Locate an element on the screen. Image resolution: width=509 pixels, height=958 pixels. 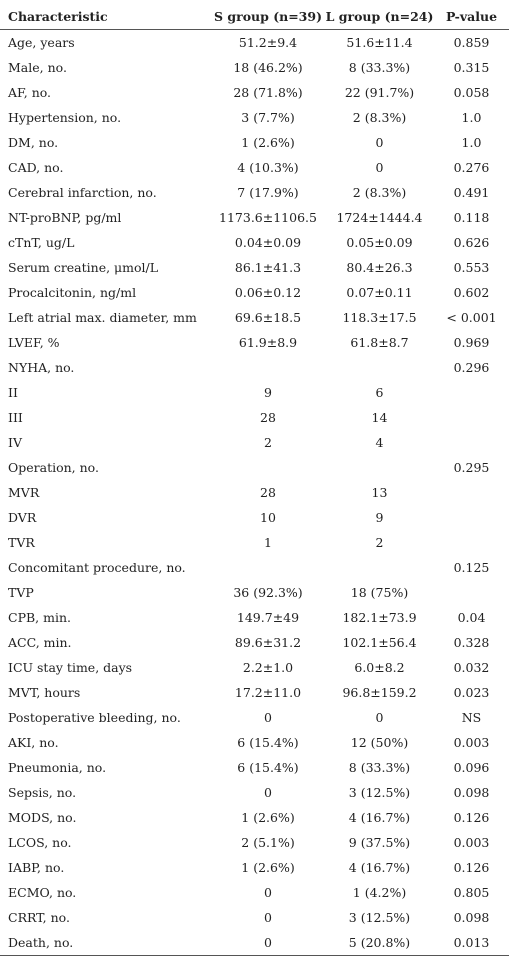
cell-l-group: 12 (50%) is located at coordinates (379, 742).